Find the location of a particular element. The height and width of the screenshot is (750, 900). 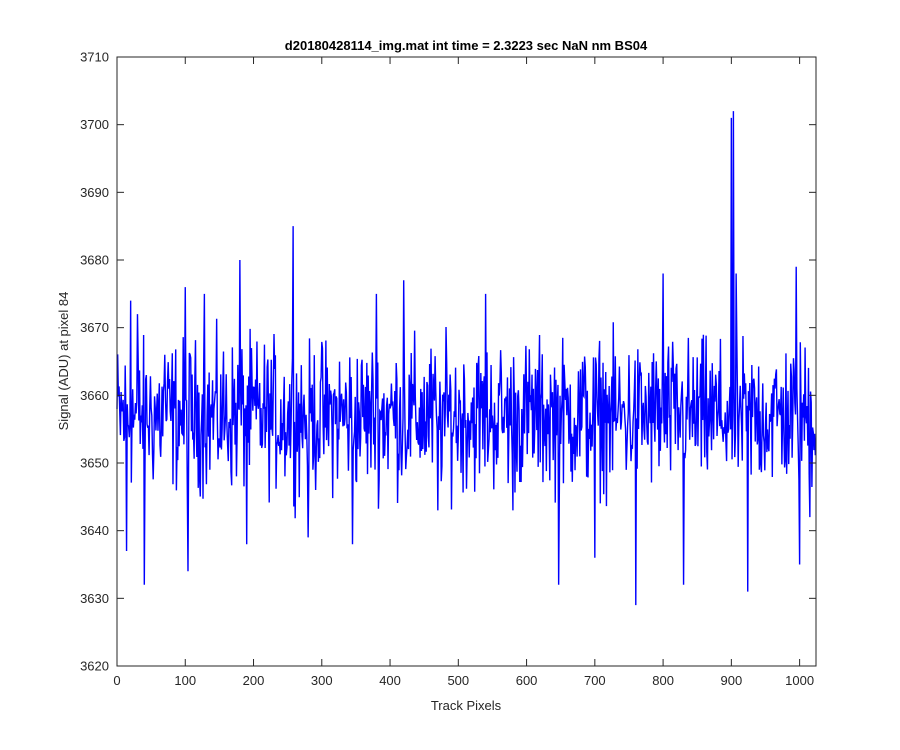

x-tick-label: 700 is located at coordinates (595, 680).